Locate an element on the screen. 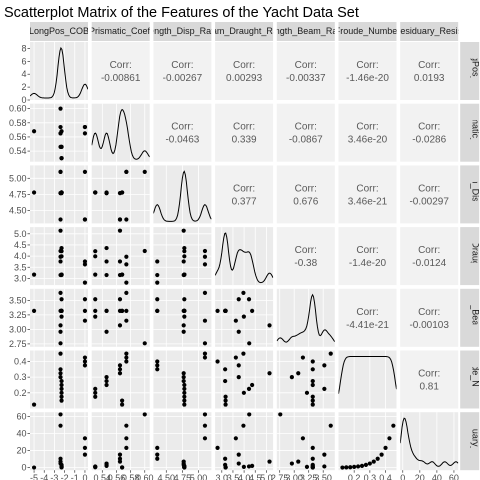  x-tick-label: 0.2 is located at coordinates (354, 476).